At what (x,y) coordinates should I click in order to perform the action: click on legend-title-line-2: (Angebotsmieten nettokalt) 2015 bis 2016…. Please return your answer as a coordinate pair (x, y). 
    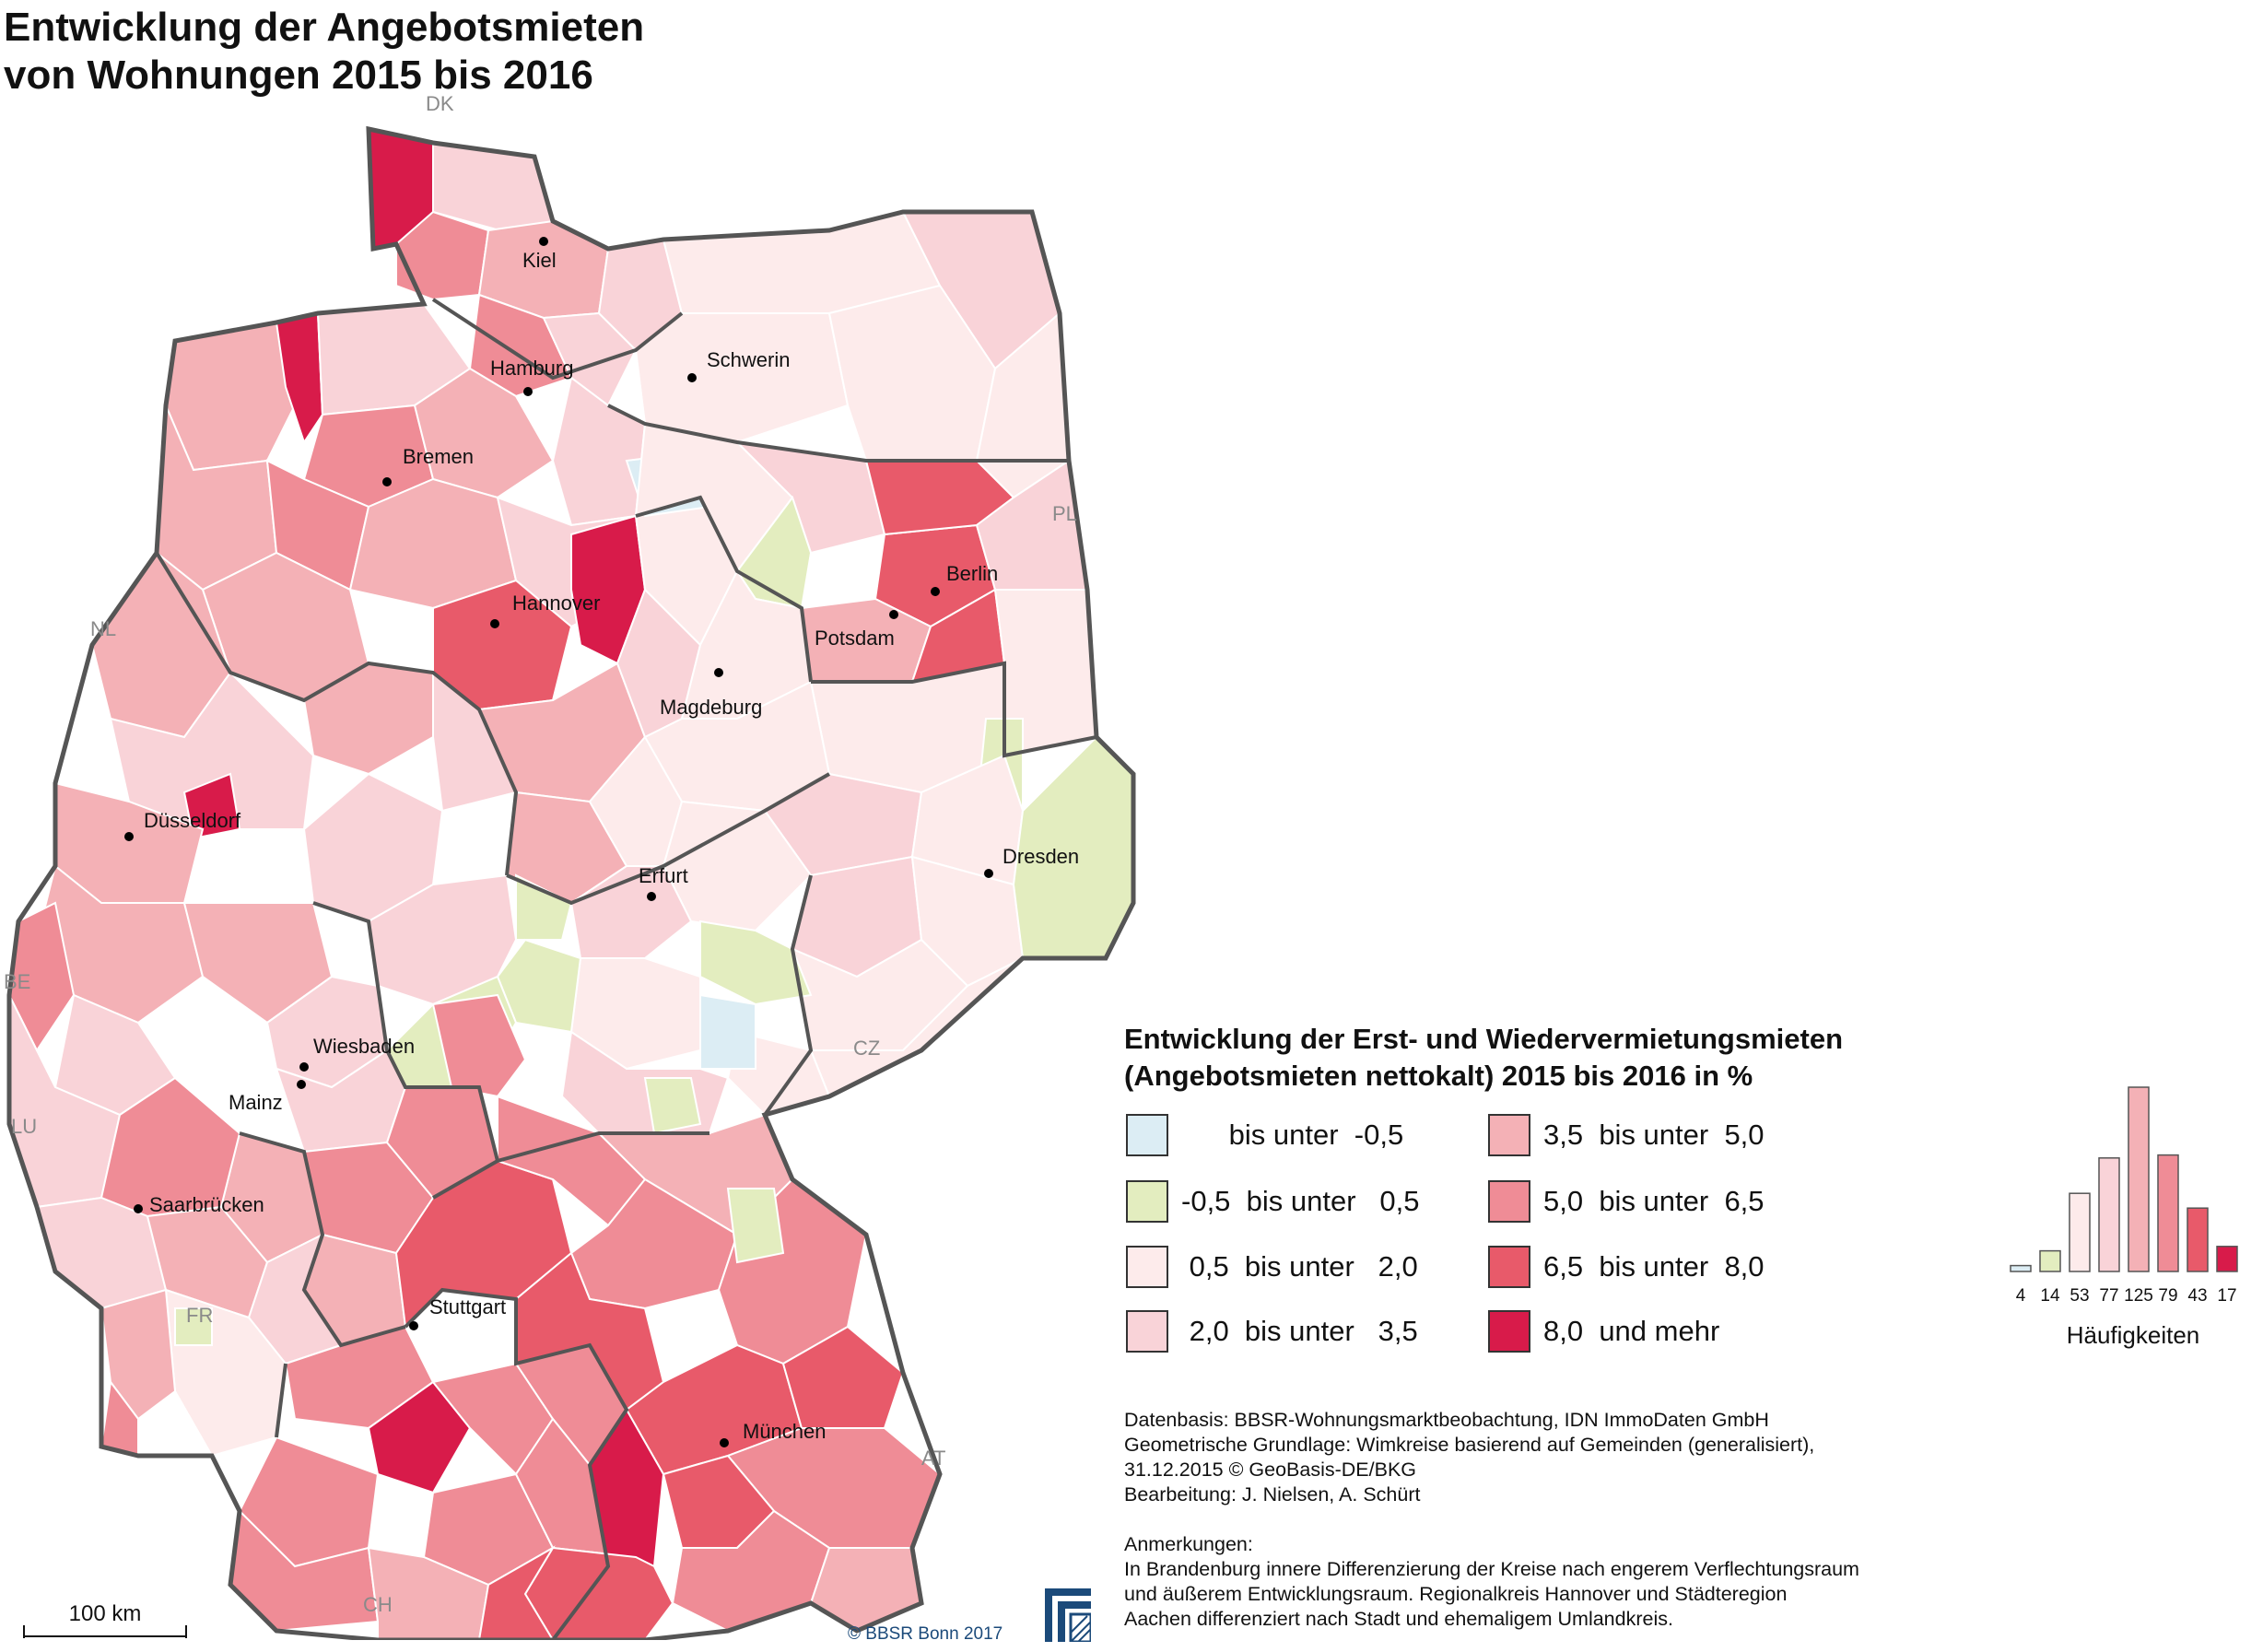
    Looking at the image, I should click on (1438, 1076).